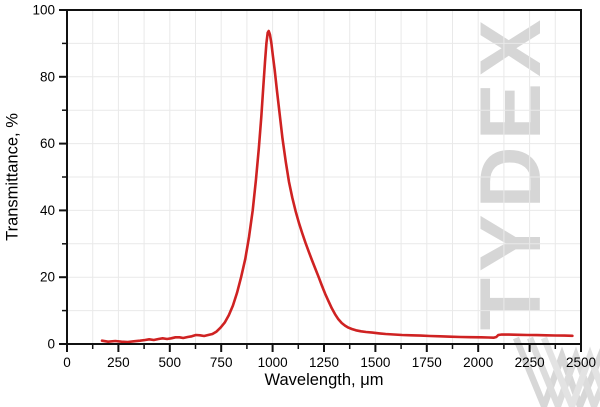 The width and height of the screenshot is (600, 407). What do you see at coordinates (478, 362) in the screenshot?
I see `x-tick-label: 2000` at bounding box center [478, 362].